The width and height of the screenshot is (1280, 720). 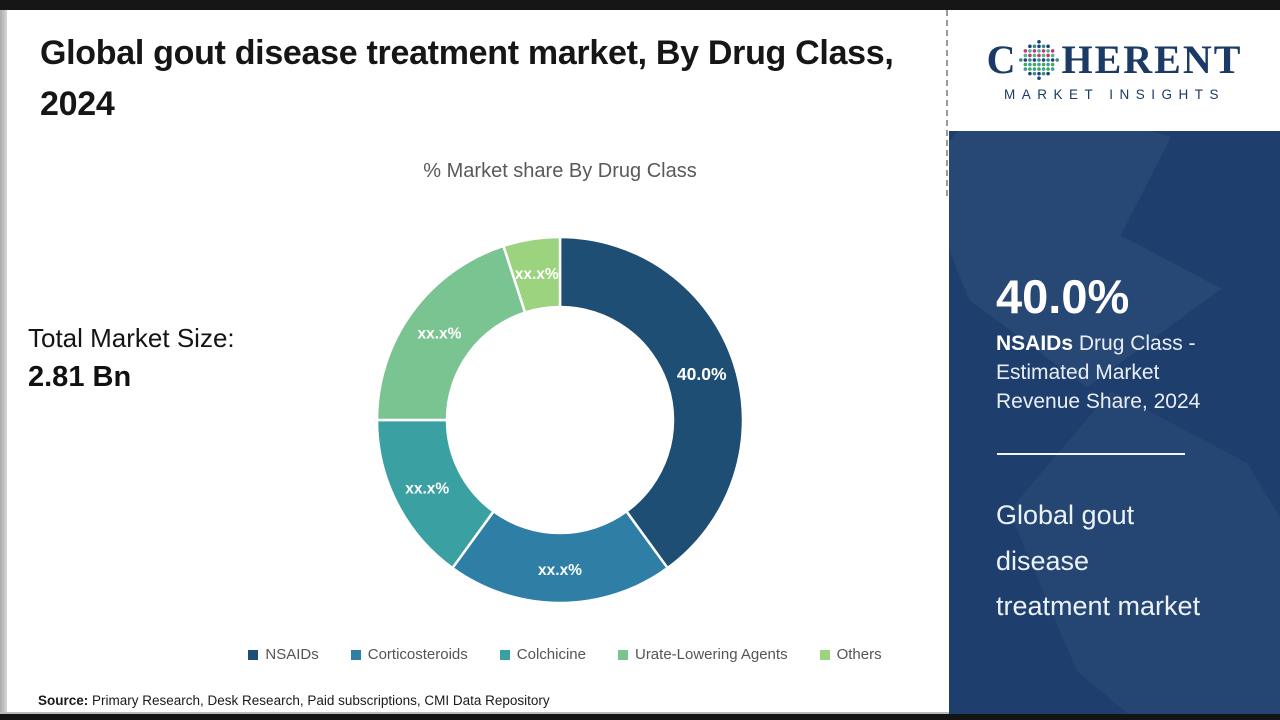 I want to click on stat-desc-bold: NSAIDs, so click(x=1035, y=343).